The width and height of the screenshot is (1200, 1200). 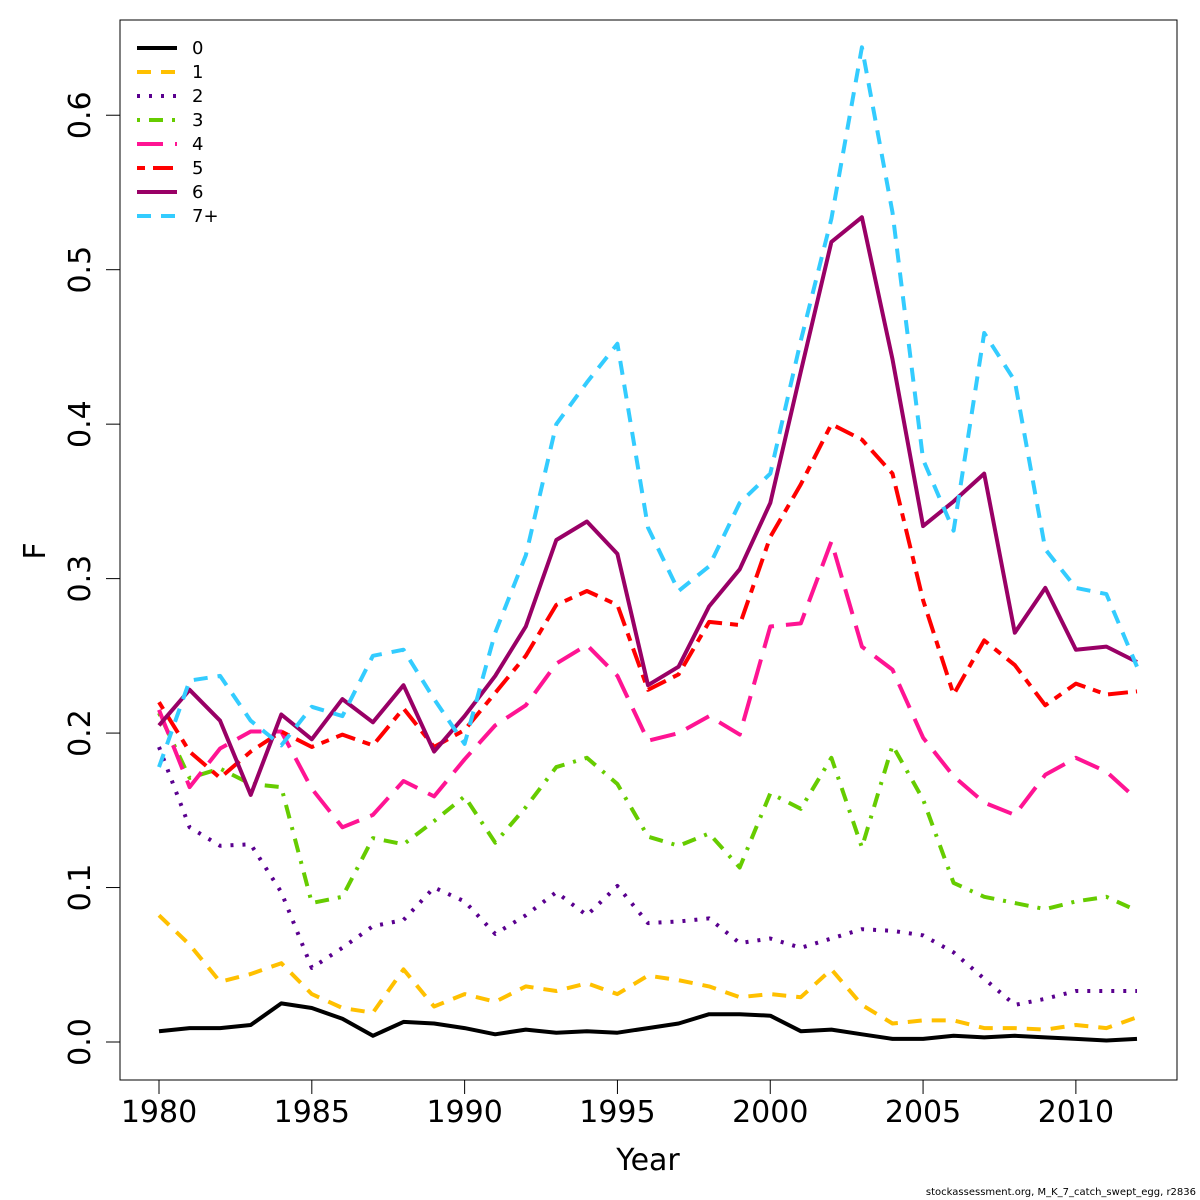 What do you see at coordinates (80, 579) in the screenshot?
I see `y-tick-label: 0.3` at bounding box center [80, 579].